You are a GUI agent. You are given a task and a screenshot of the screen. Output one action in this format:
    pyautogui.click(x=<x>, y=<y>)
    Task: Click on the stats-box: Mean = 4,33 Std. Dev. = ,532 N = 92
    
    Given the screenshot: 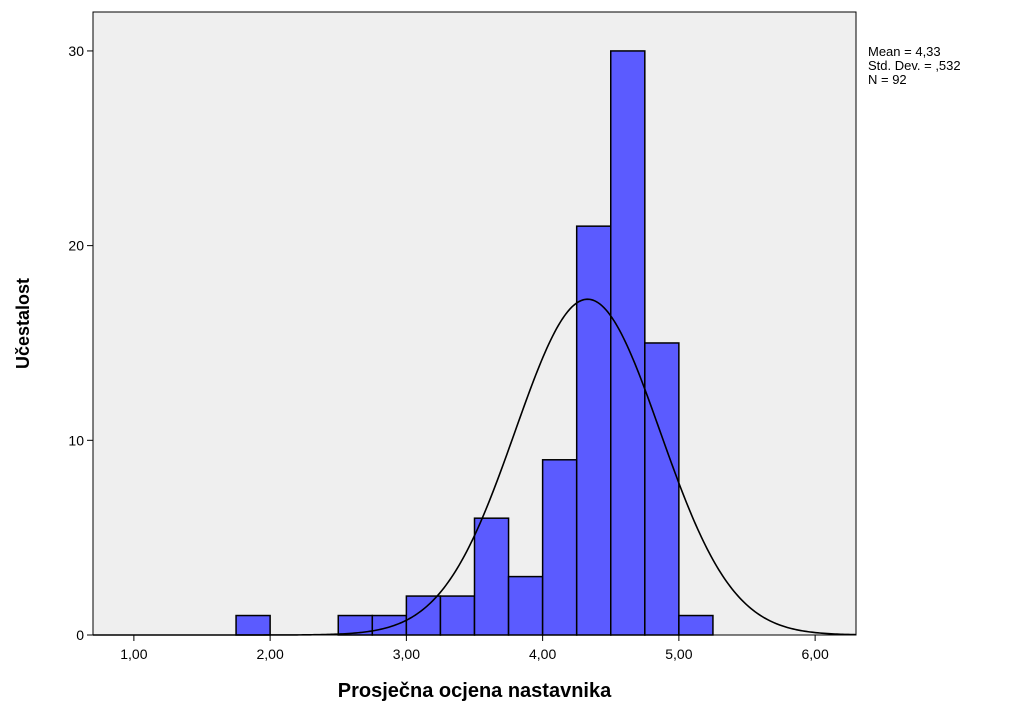 What is the action you would take?
    pyautogui.click(x=914, y=65)
    